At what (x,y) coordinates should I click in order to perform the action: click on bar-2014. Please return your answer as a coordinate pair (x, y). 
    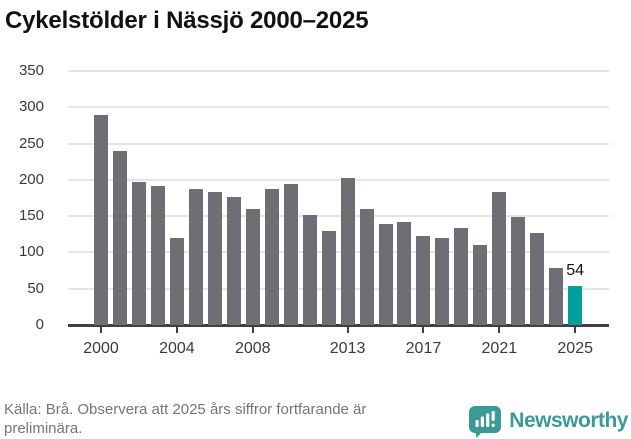
    Looking at the image, I should click on (366, 266).